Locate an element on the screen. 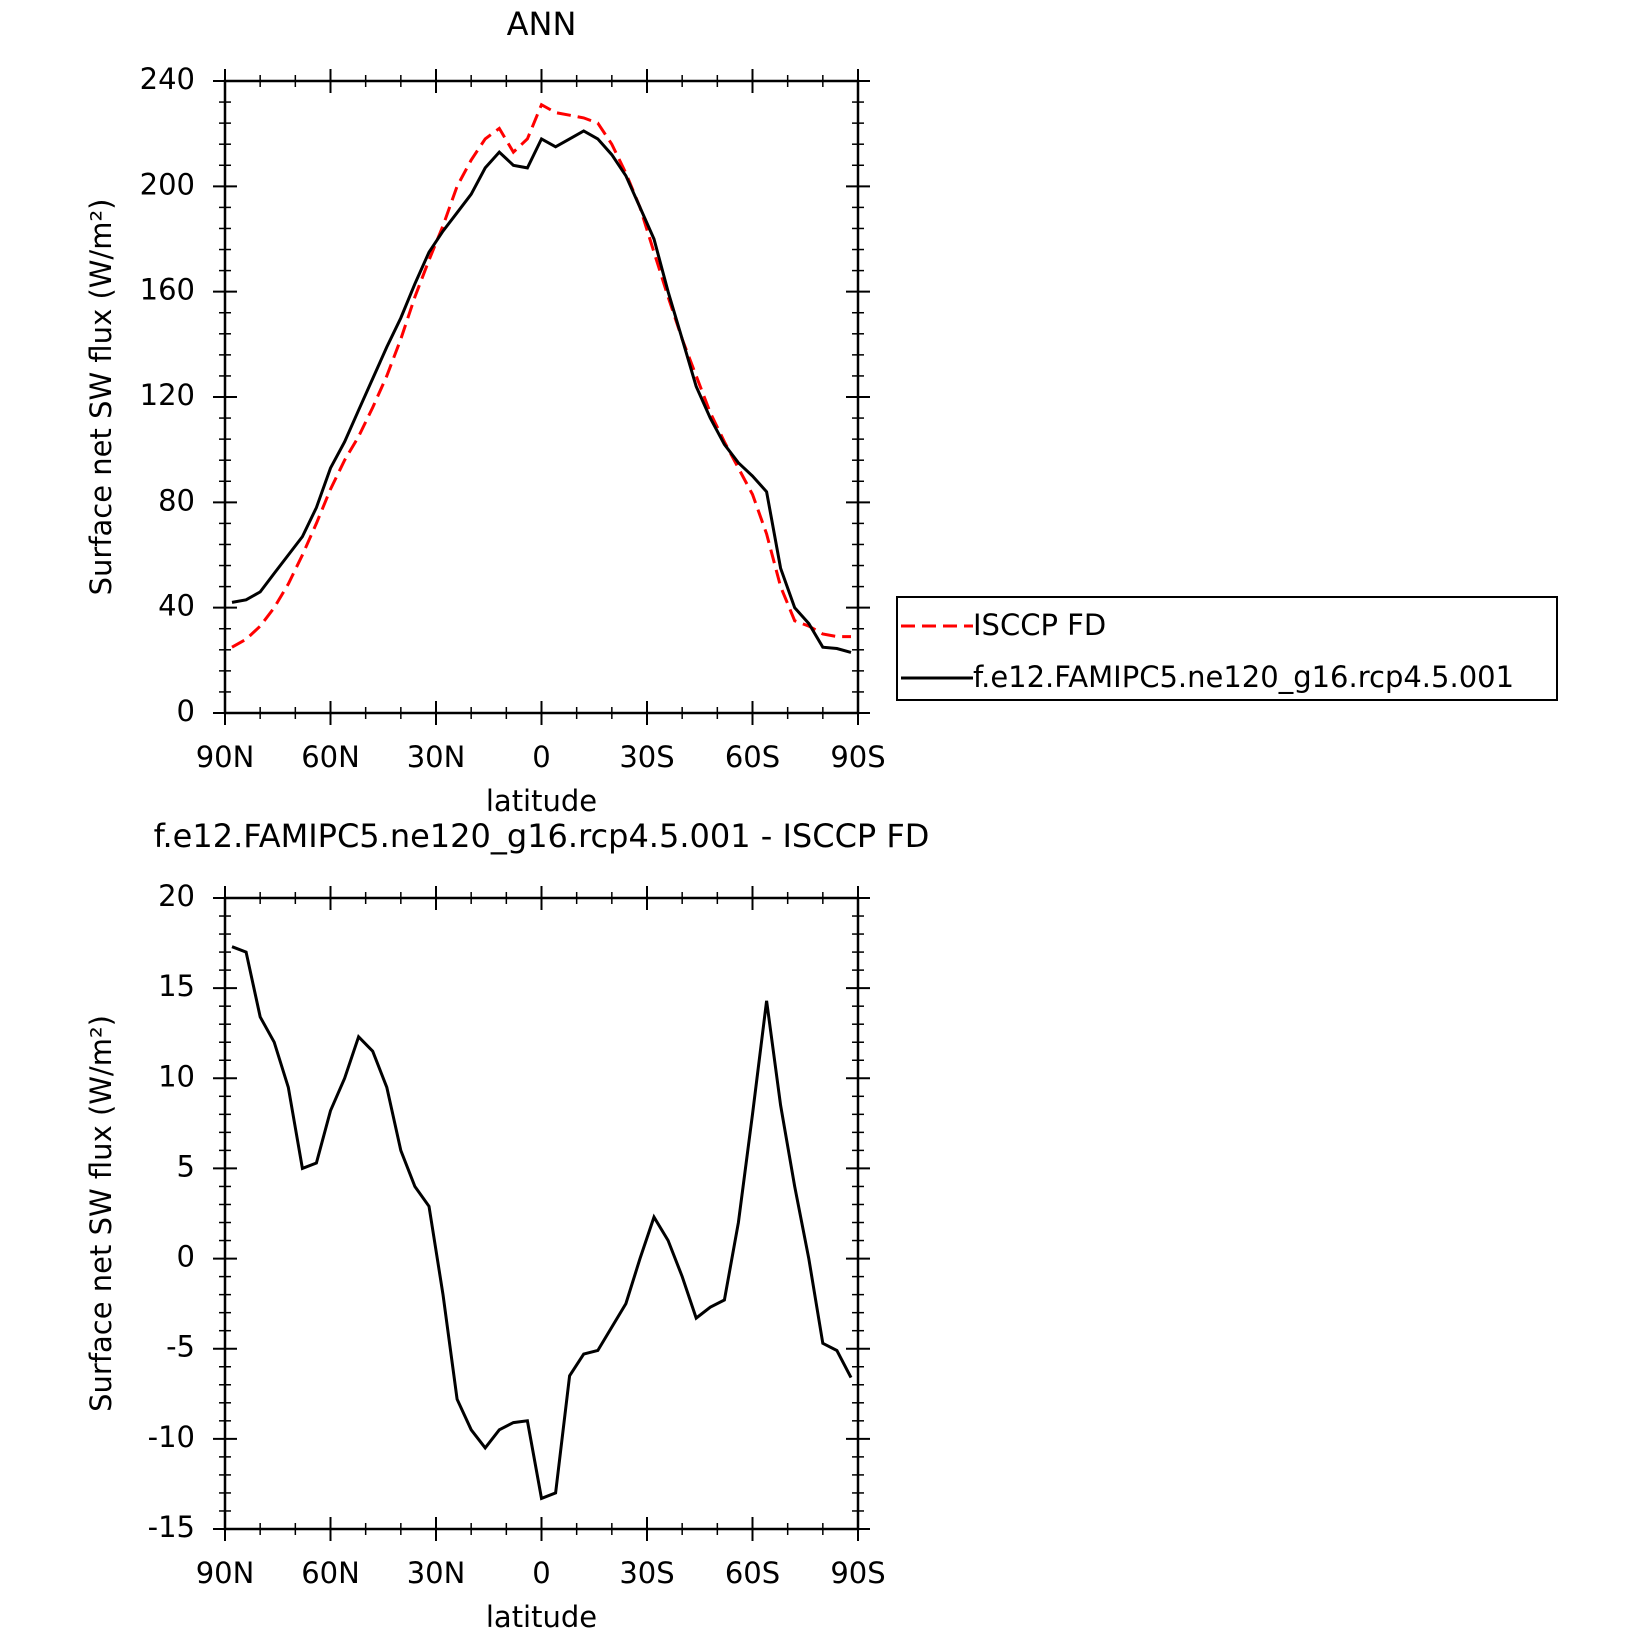  y-tick-label: 20 is located at coordinates (176, 896).